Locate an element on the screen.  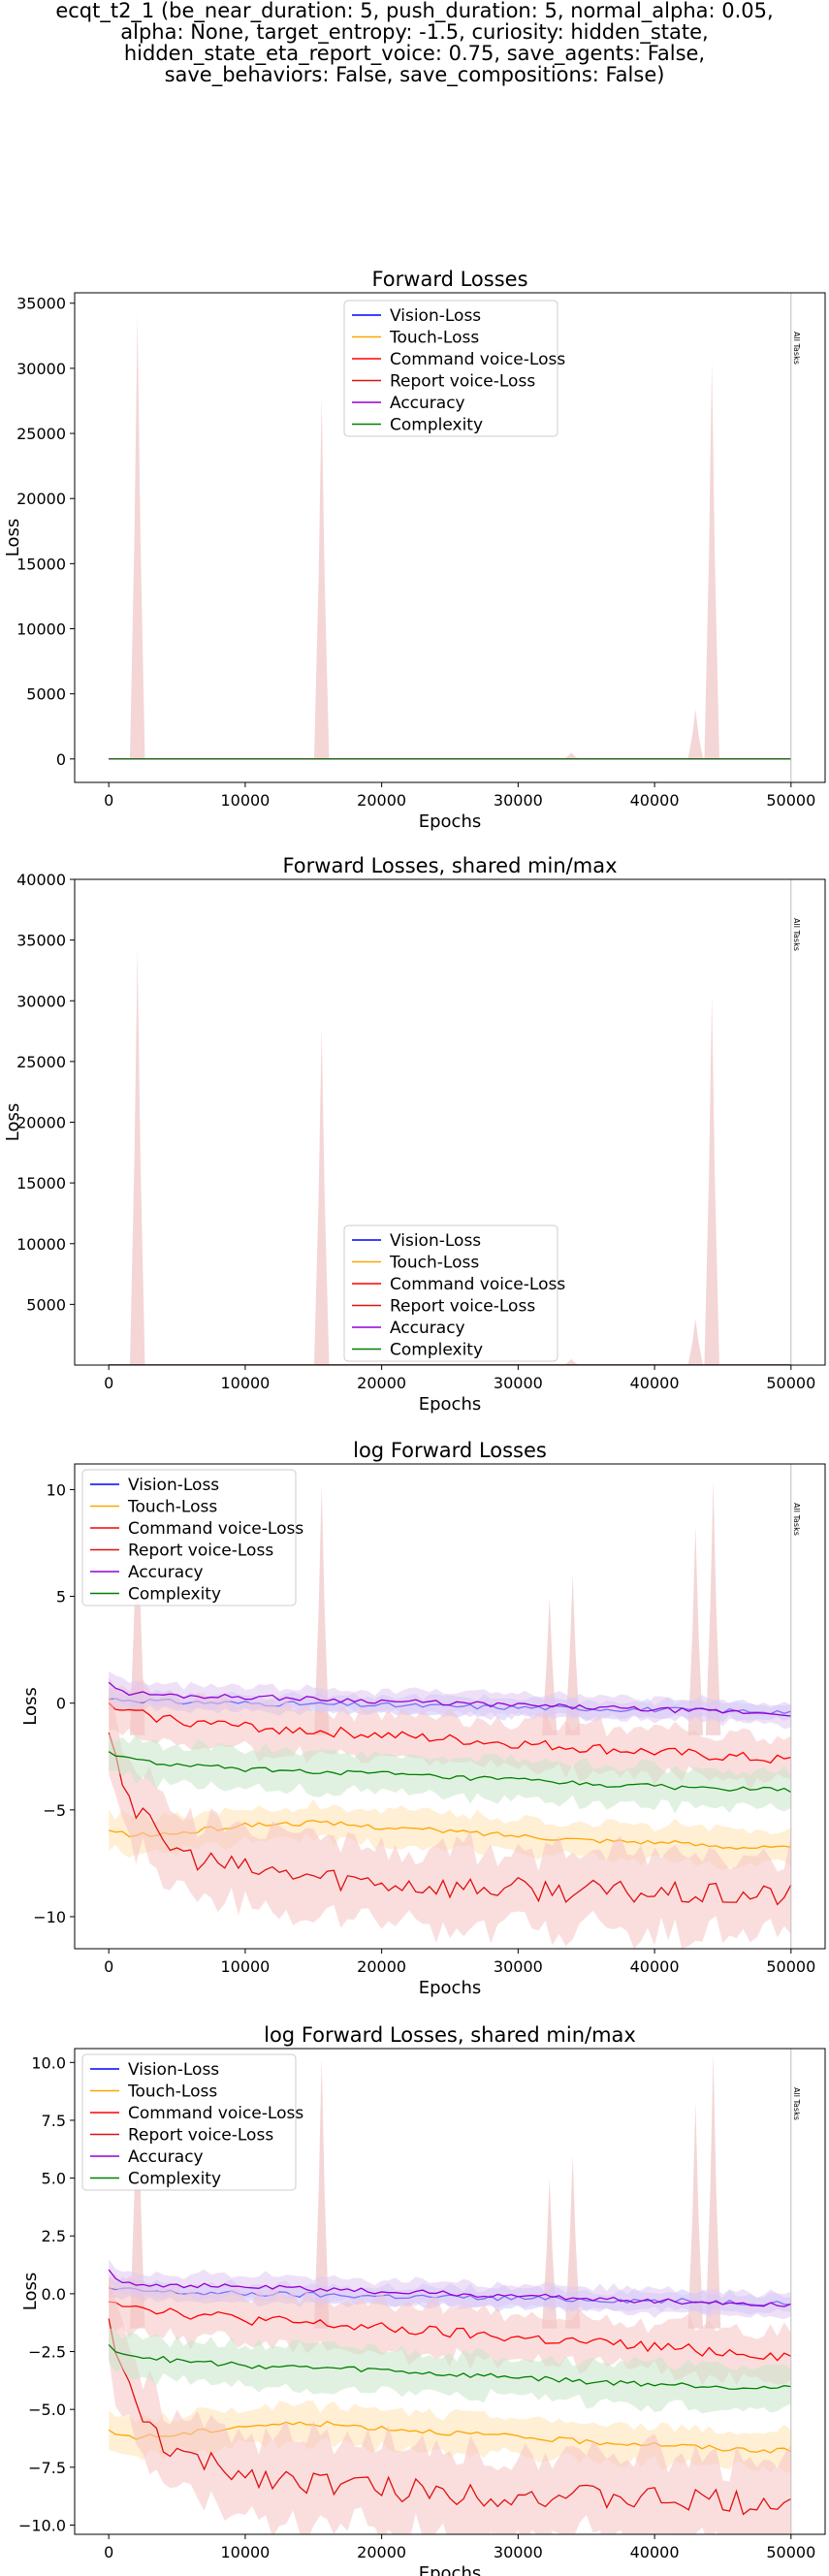
band-accuracy is located at coordinates (450, 1700).